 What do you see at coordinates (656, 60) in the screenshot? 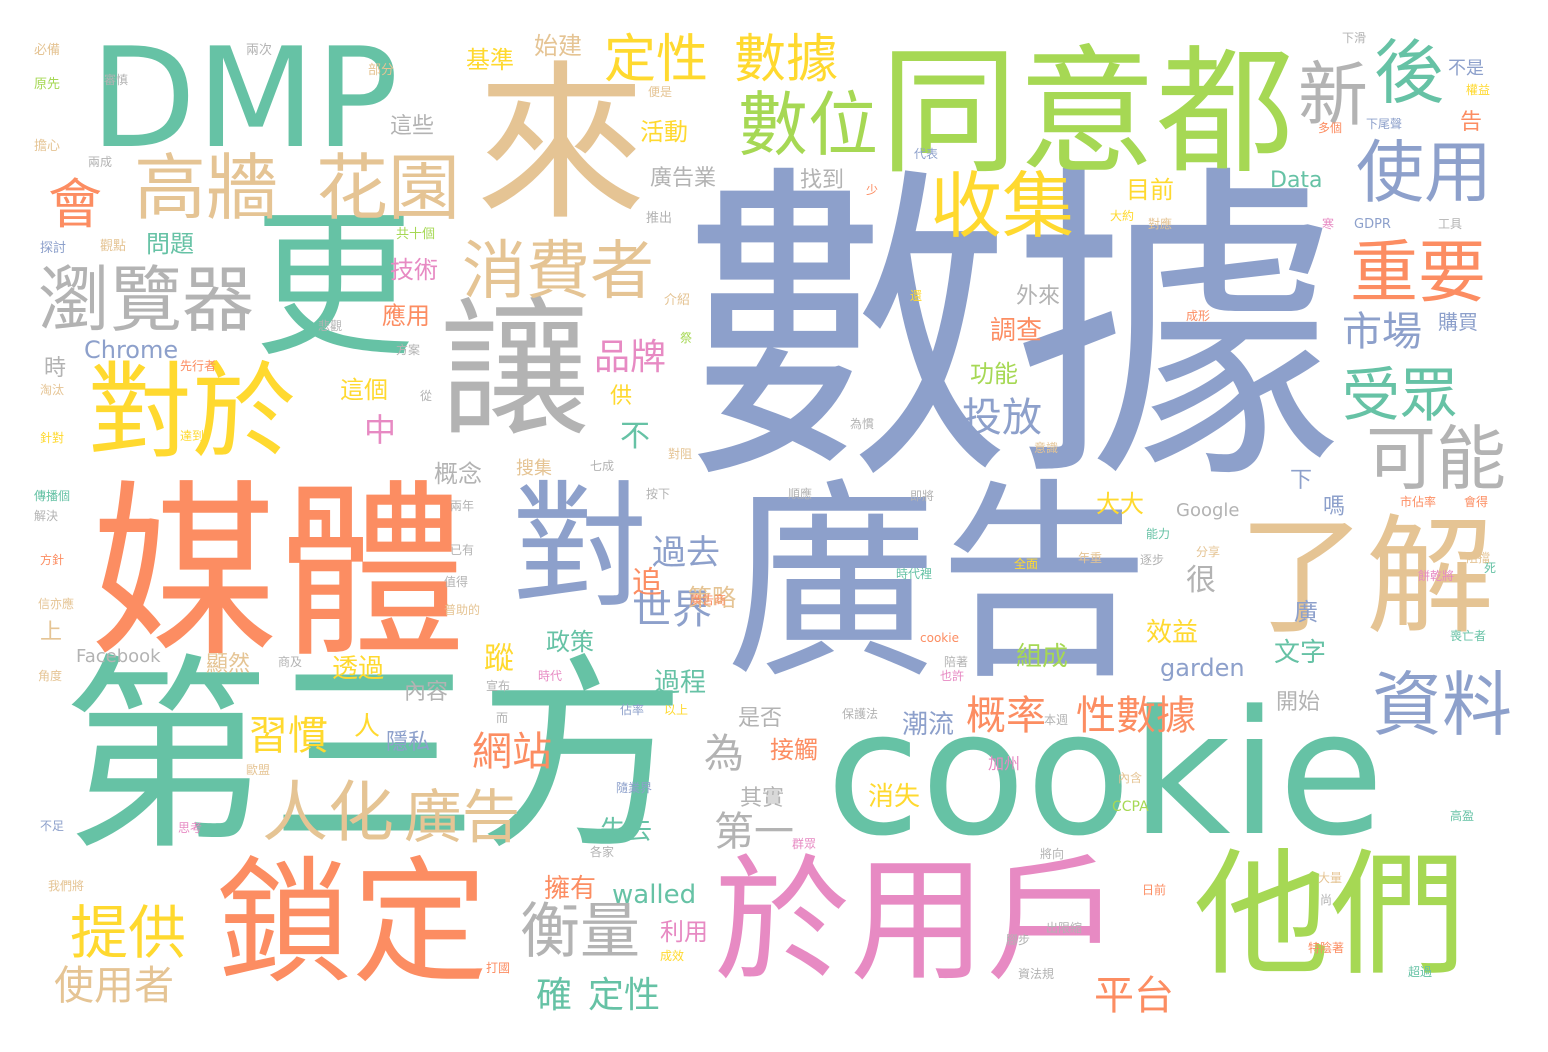
I see `word-dingxing: 定性` at bounding box center [656, 60].